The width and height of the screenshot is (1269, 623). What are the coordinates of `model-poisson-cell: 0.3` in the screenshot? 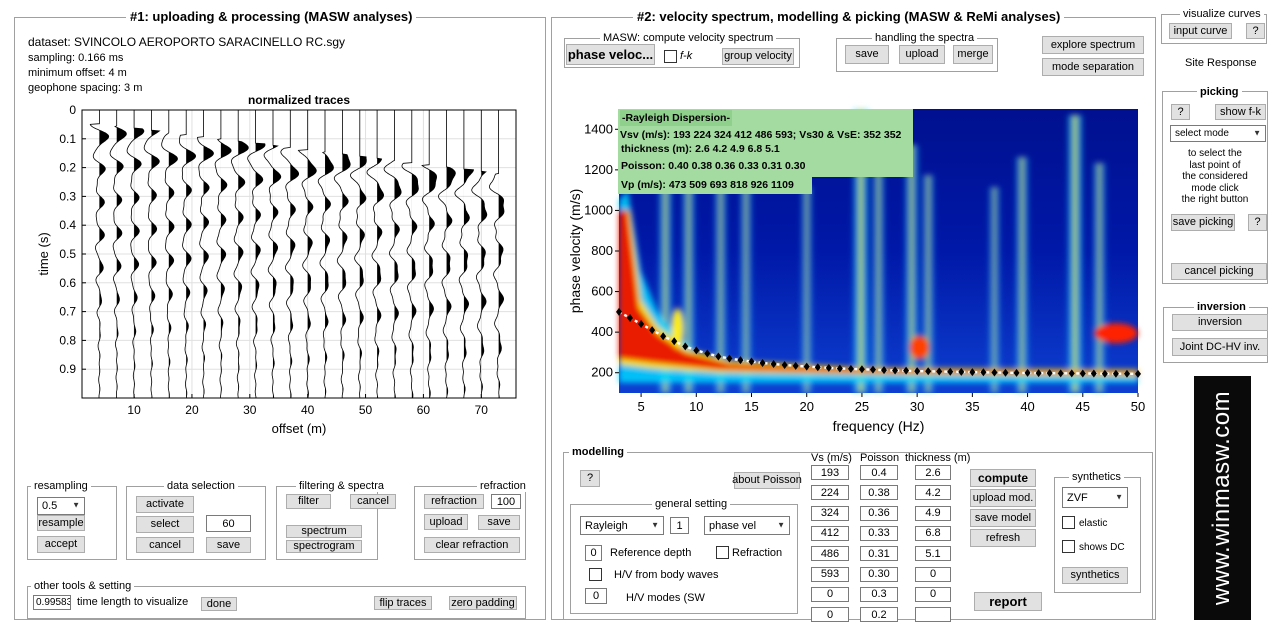 It's located at (879, 594).